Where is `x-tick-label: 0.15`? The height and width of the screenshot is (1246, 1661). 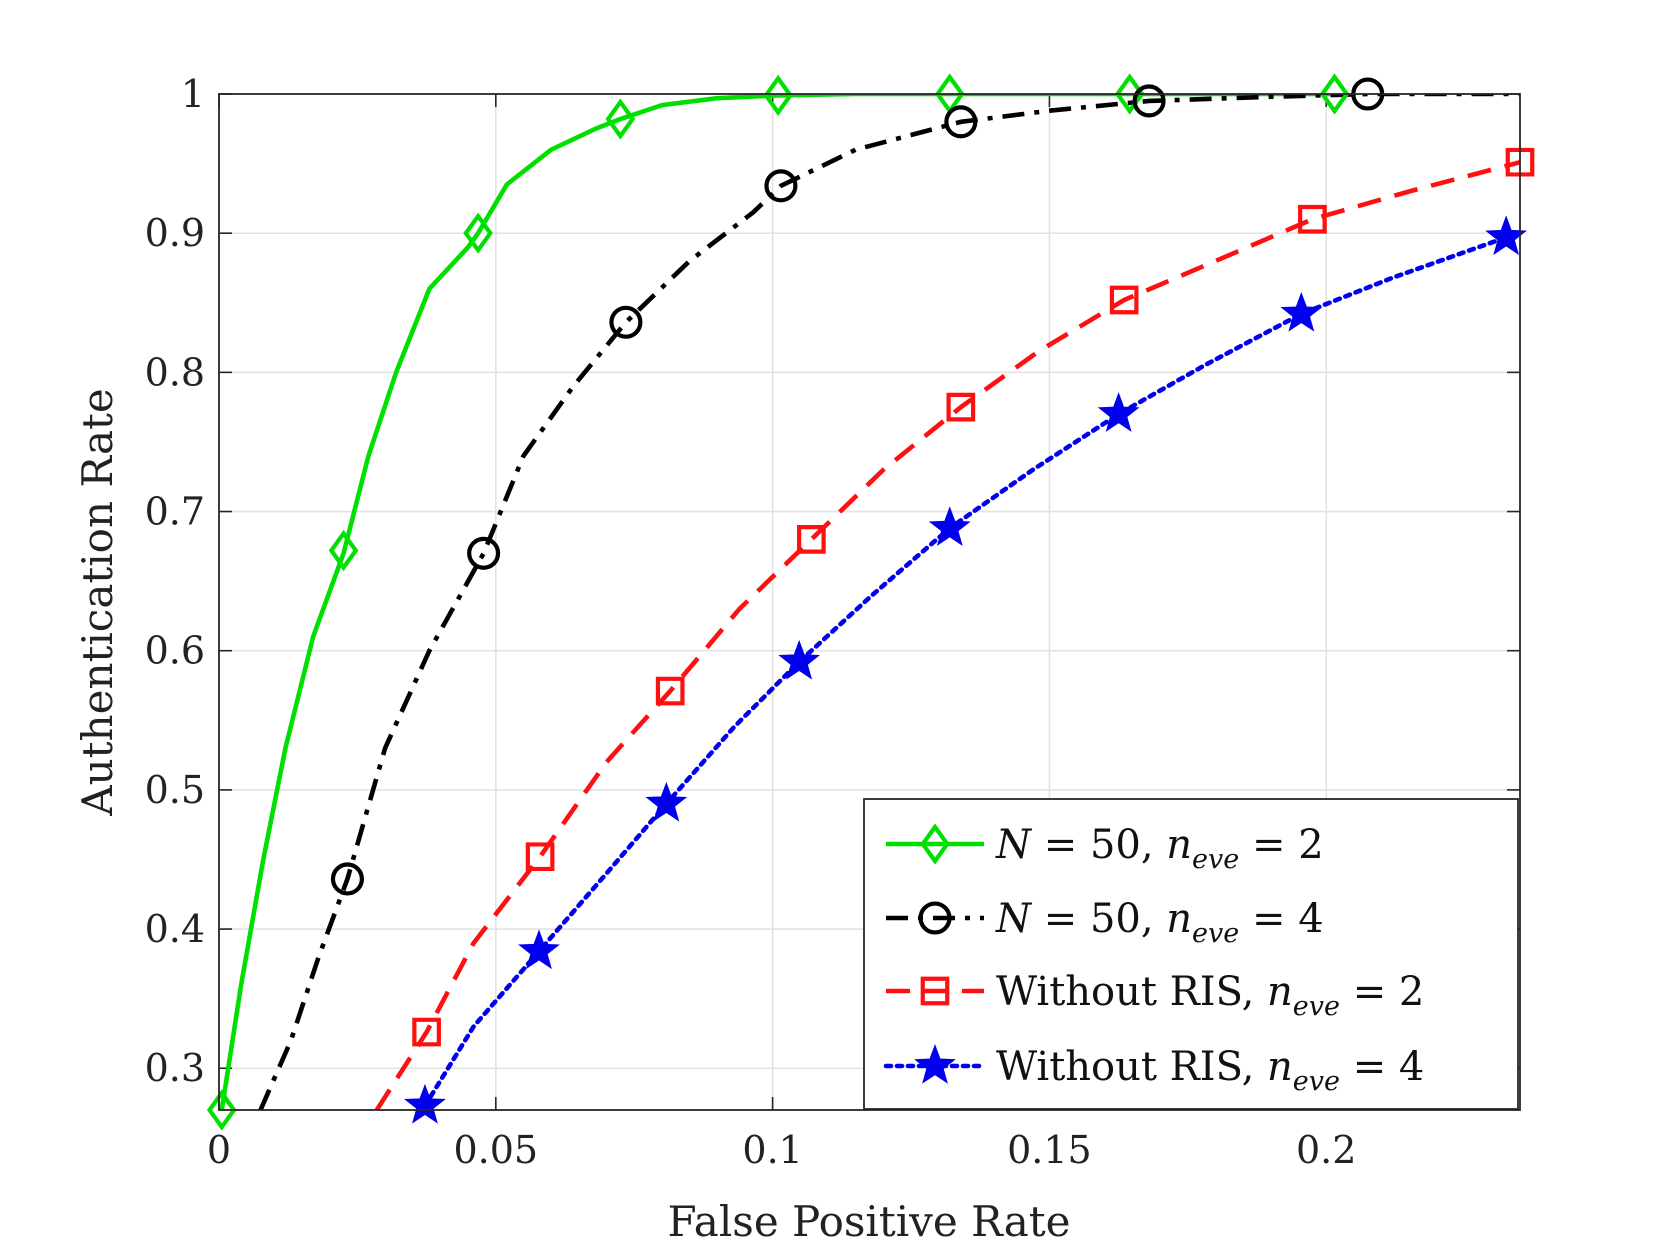
x-tick-label: 0.15 is located at coordinates (1049, 1150).